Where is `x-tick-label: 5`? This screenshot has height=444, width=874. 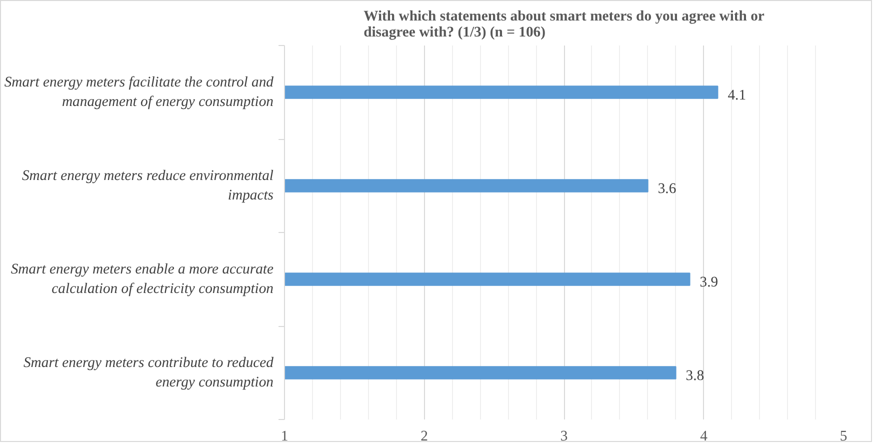 x-tick-label: 5 is located at coordinates (844, 436).